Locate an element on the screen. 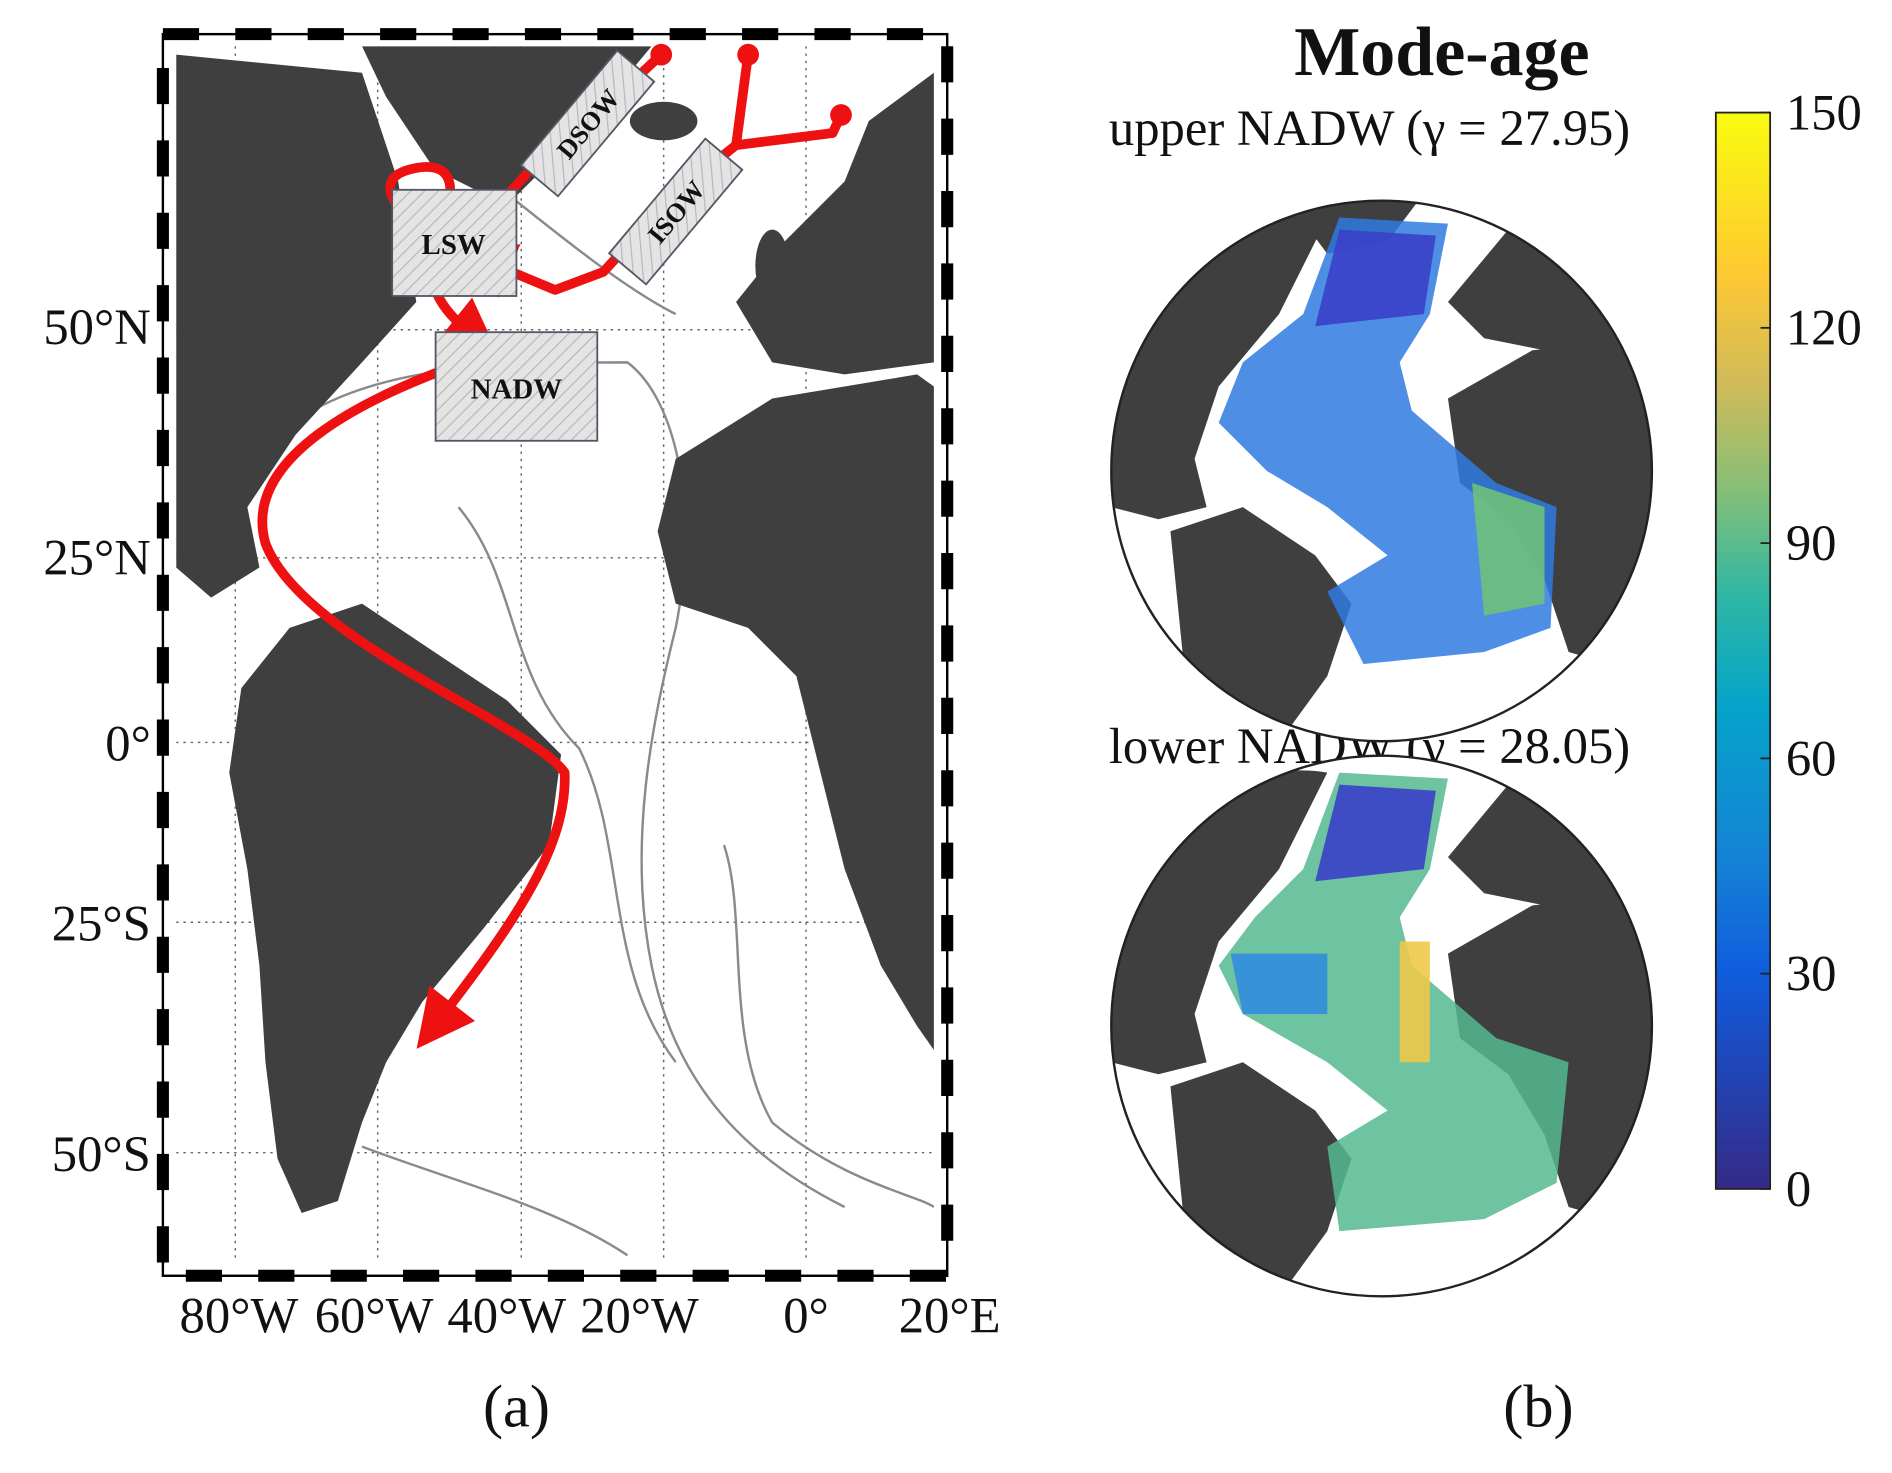  colorbar-tick-label: 0 is located at coordinates (1798, 1189).